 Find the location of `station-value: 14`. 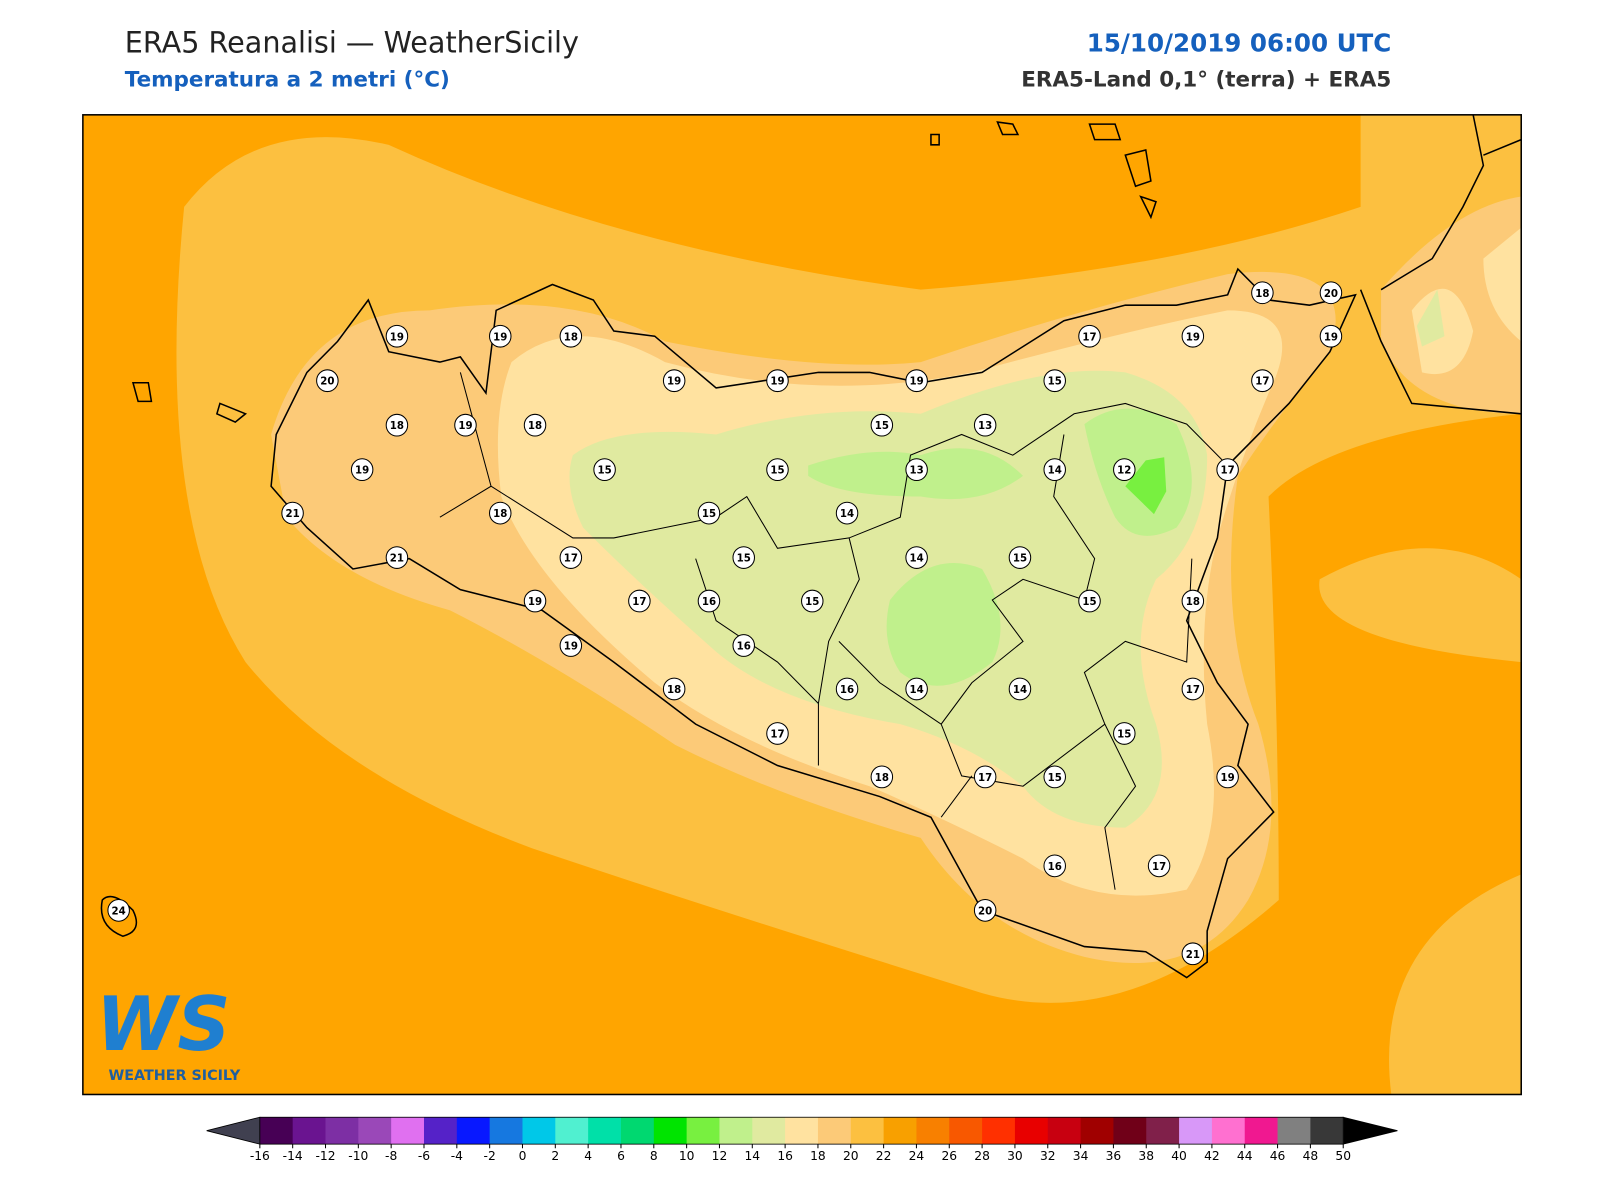

station-value: 14 is located at coordinates (1020, 690).